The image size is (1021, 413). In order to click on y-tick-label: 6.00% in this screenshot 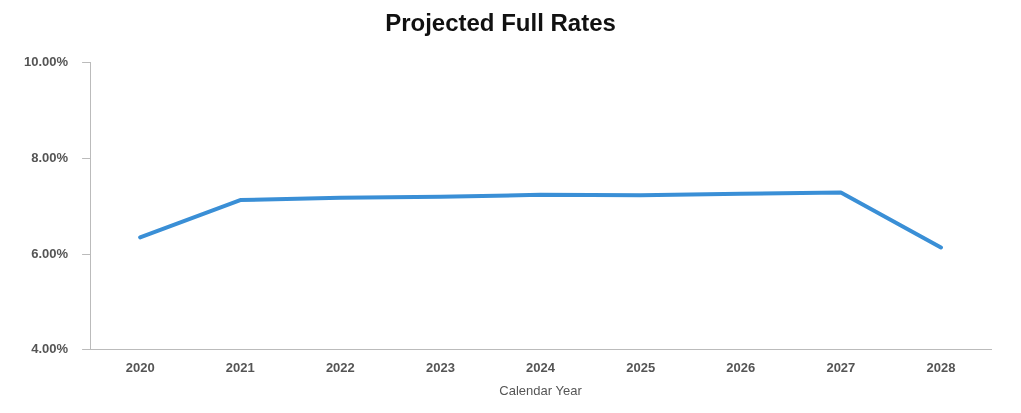, I will do `click(50, 253)`.